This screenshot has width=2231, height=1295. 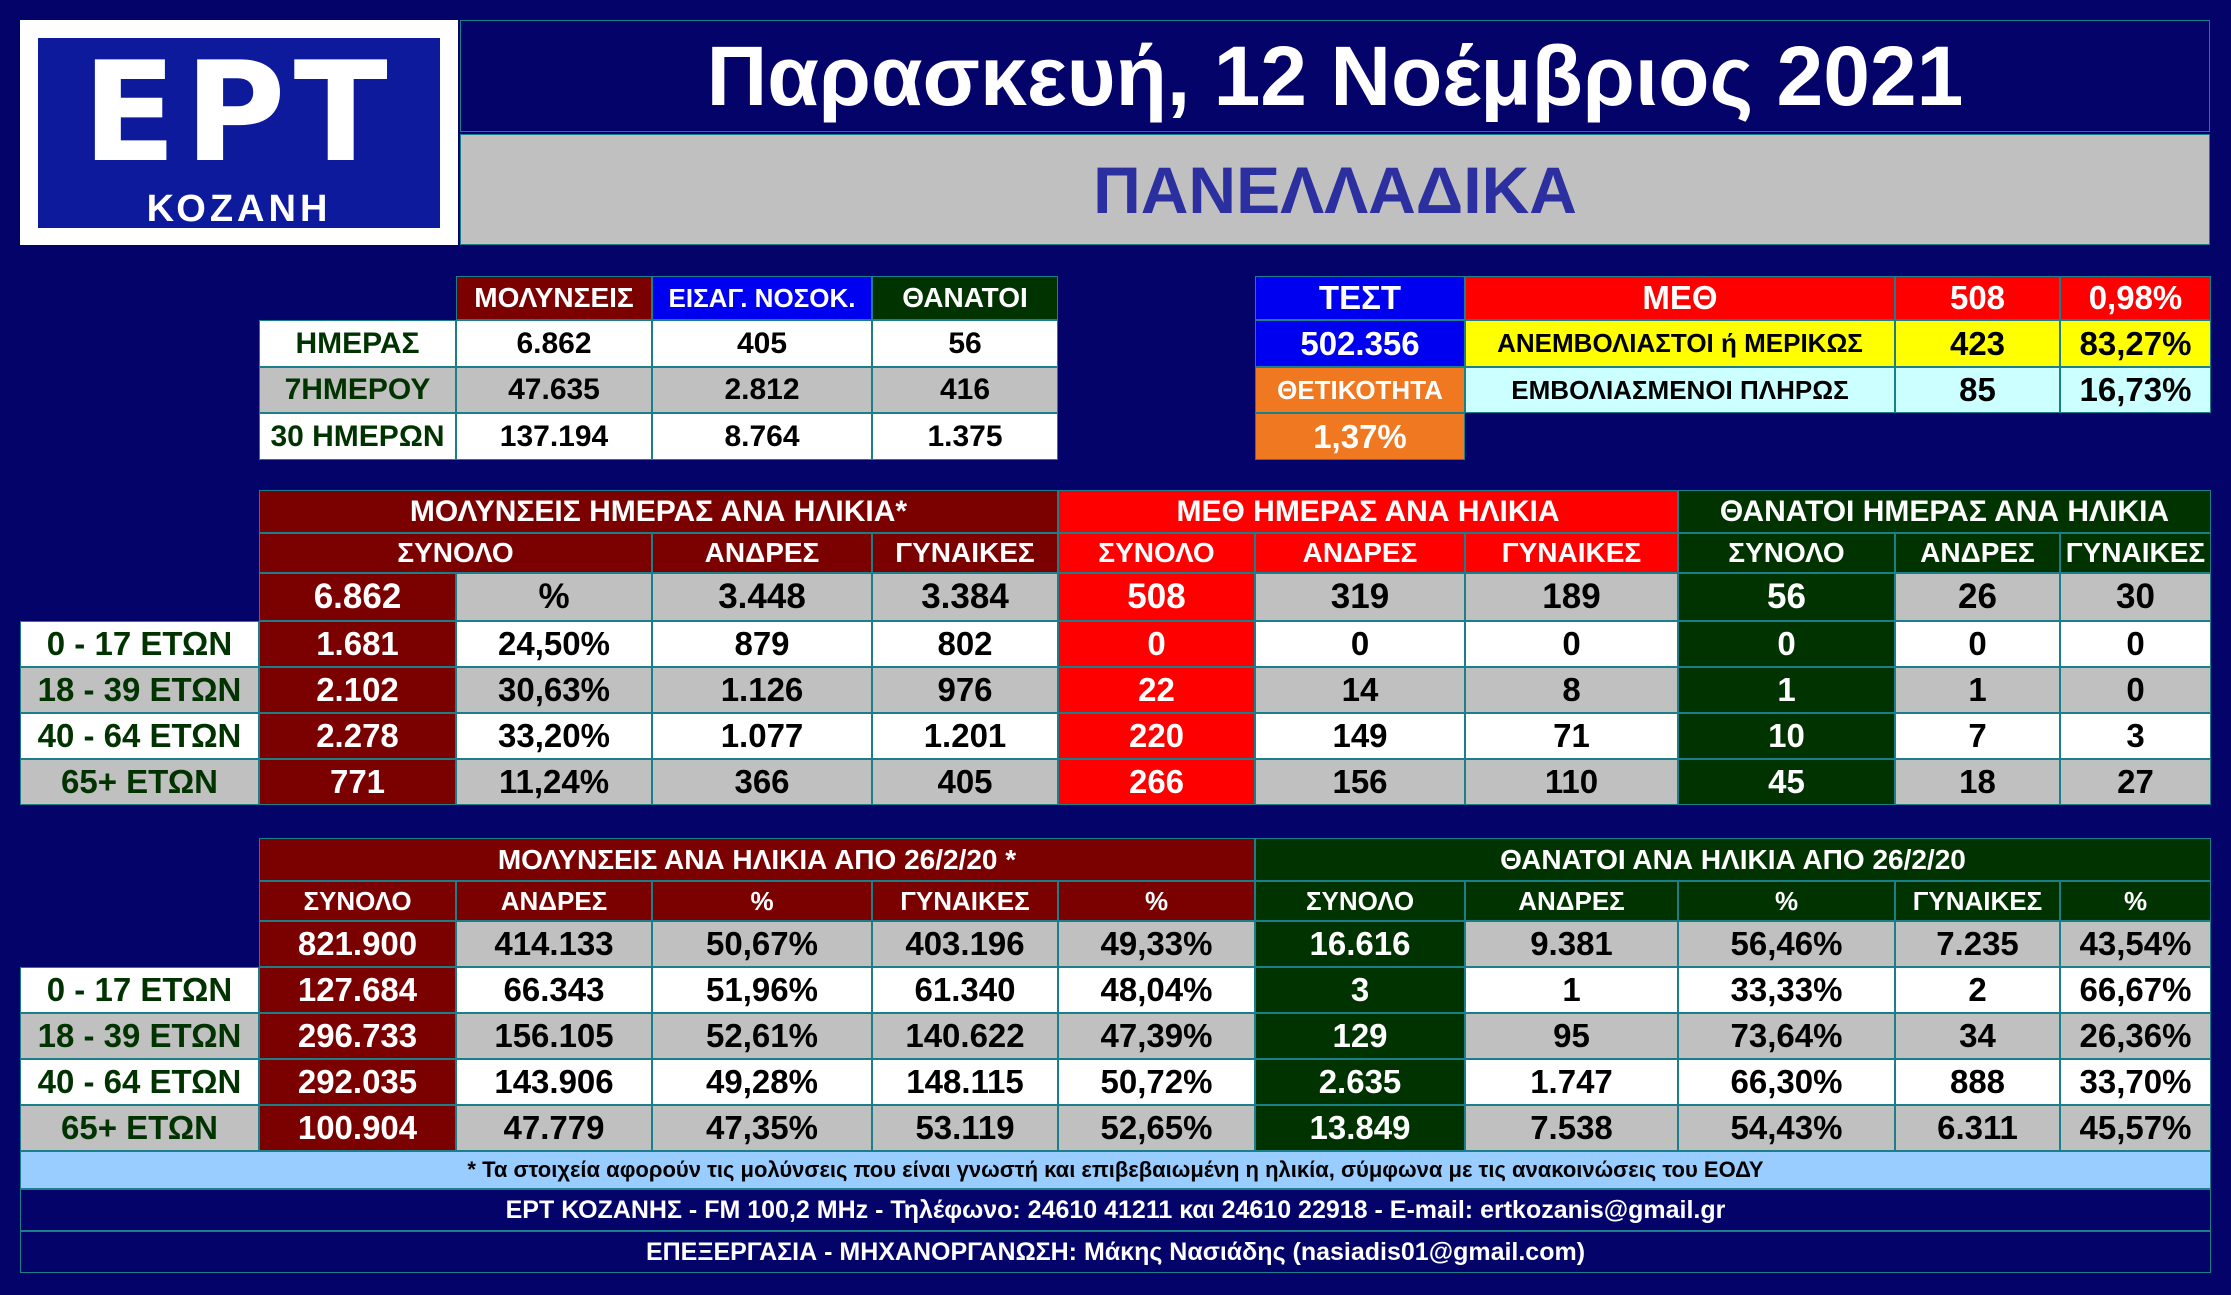 What do you see at coordinates (965, 436) in the screenshot?
I see `cell: 1.375` at bounding box center [965, 436].